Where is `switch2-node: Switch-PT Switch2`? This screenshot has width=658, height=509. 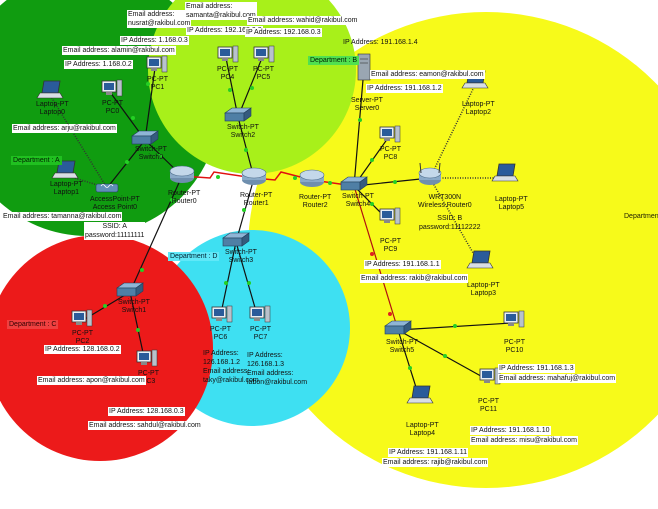 switch2-node: Switch-PT Switch2 is located at coordinates (243, 132).